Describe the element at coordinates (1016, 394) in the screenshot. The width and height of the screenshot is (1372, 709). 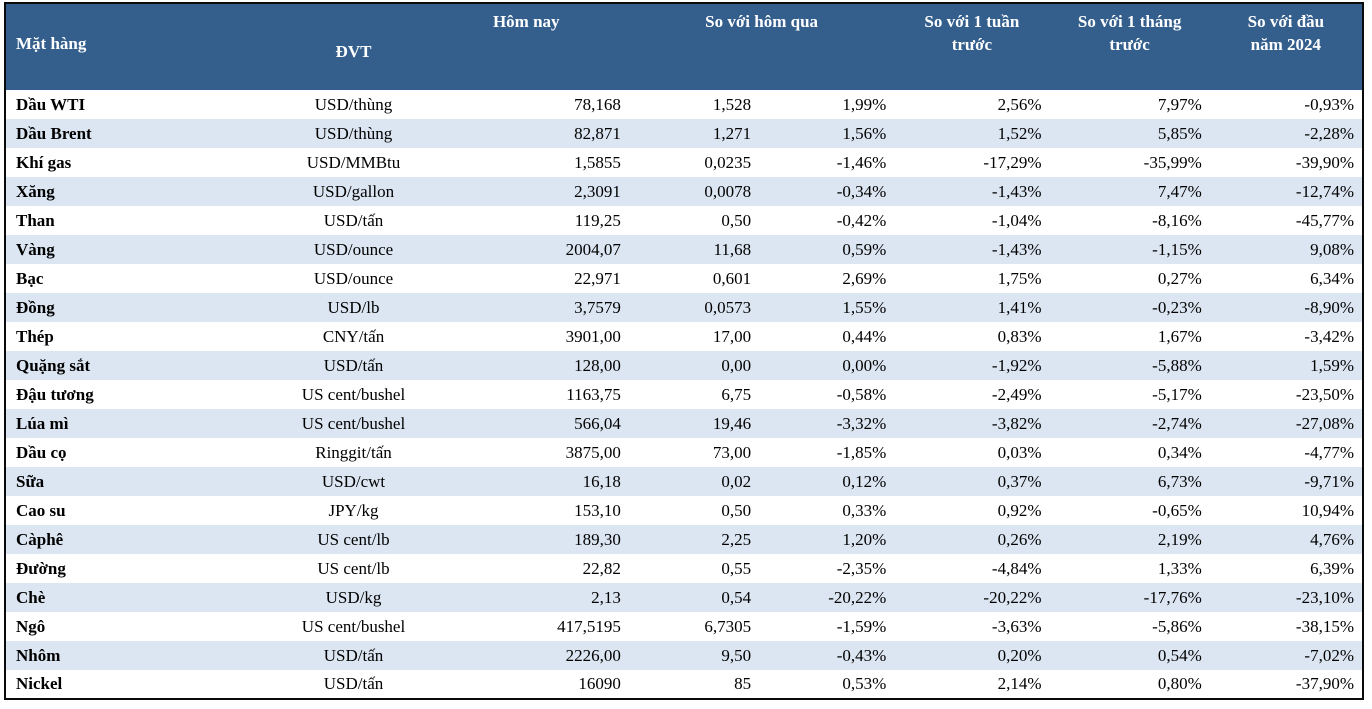
I see `cell-week-pct: -2,49%` at that location.